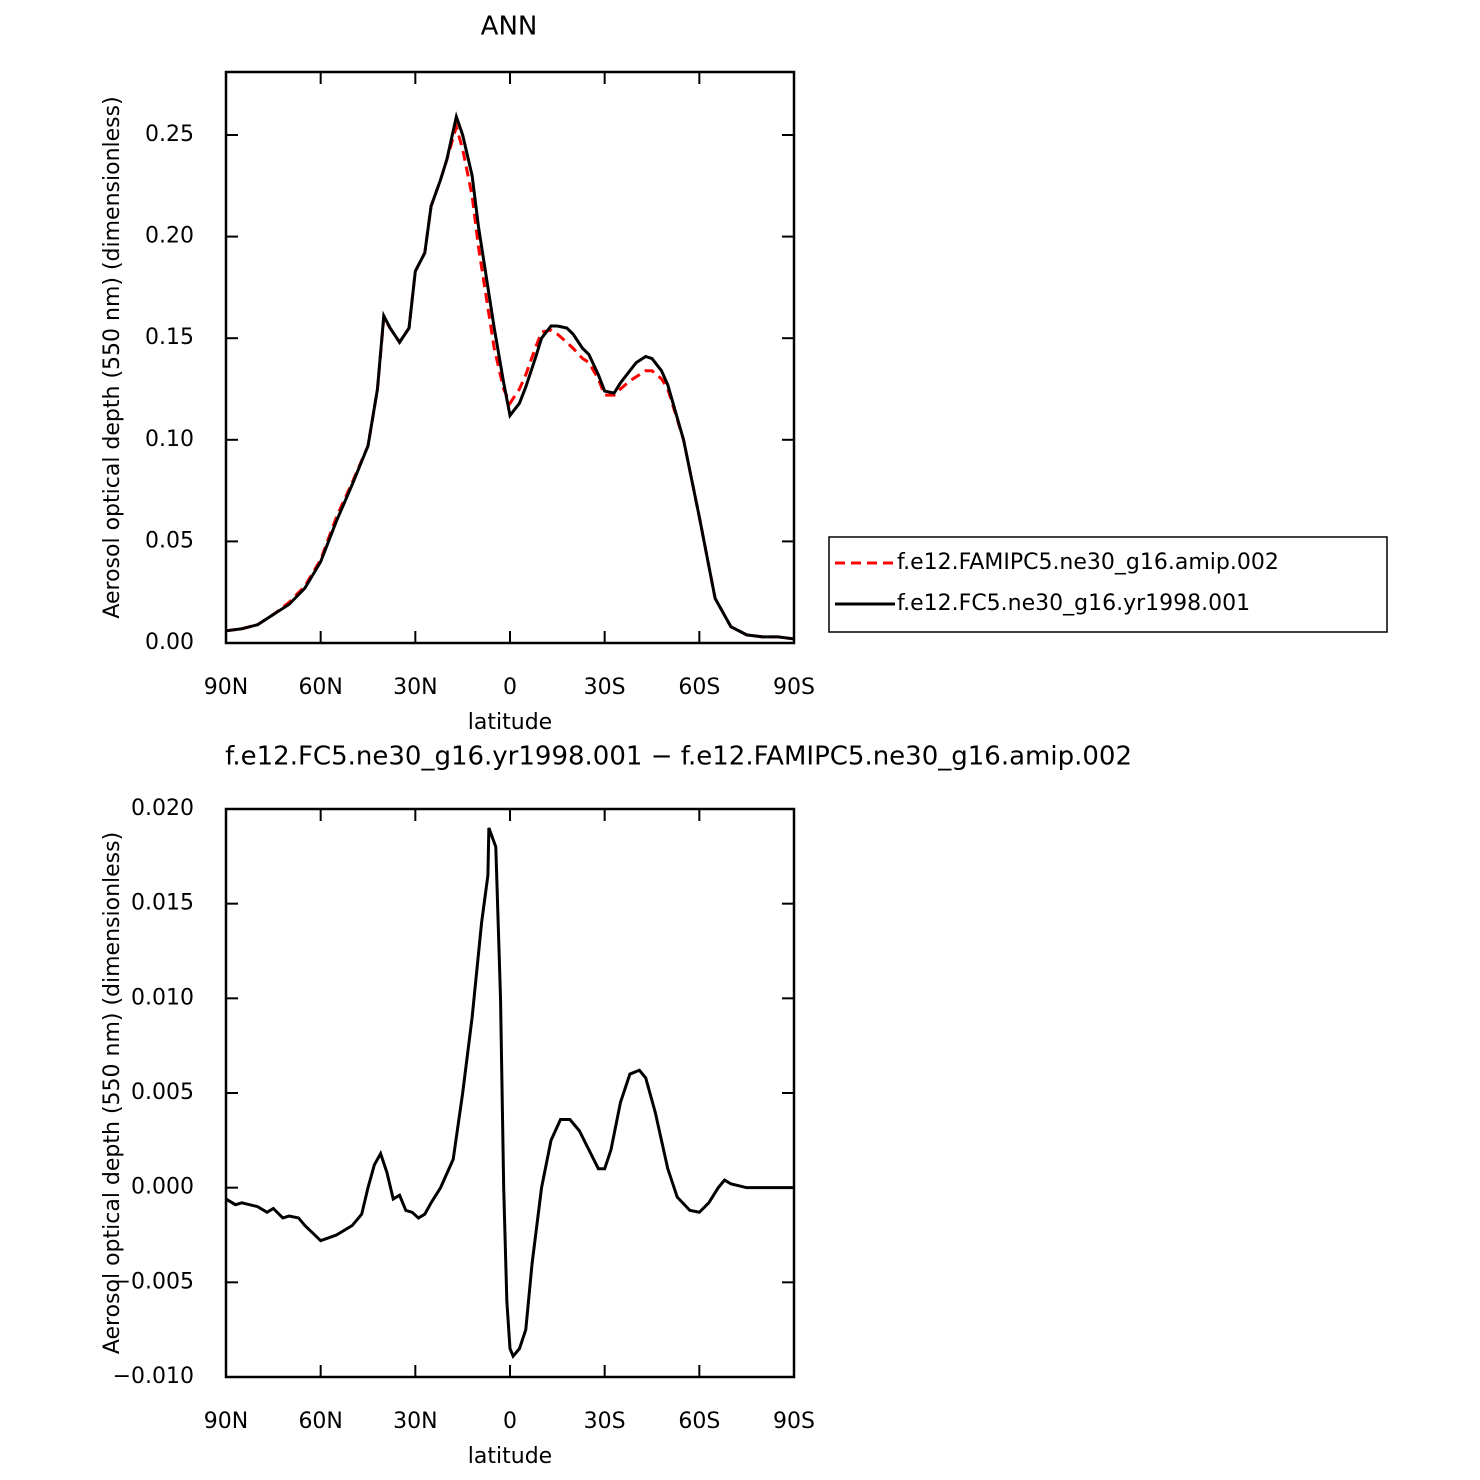 This screenshot has width=1480, height=1480. What do you see at coordinates (162, 808) in the screenshot?
I see `y-tick-label: 0.020` at bounding box center [162, 808].